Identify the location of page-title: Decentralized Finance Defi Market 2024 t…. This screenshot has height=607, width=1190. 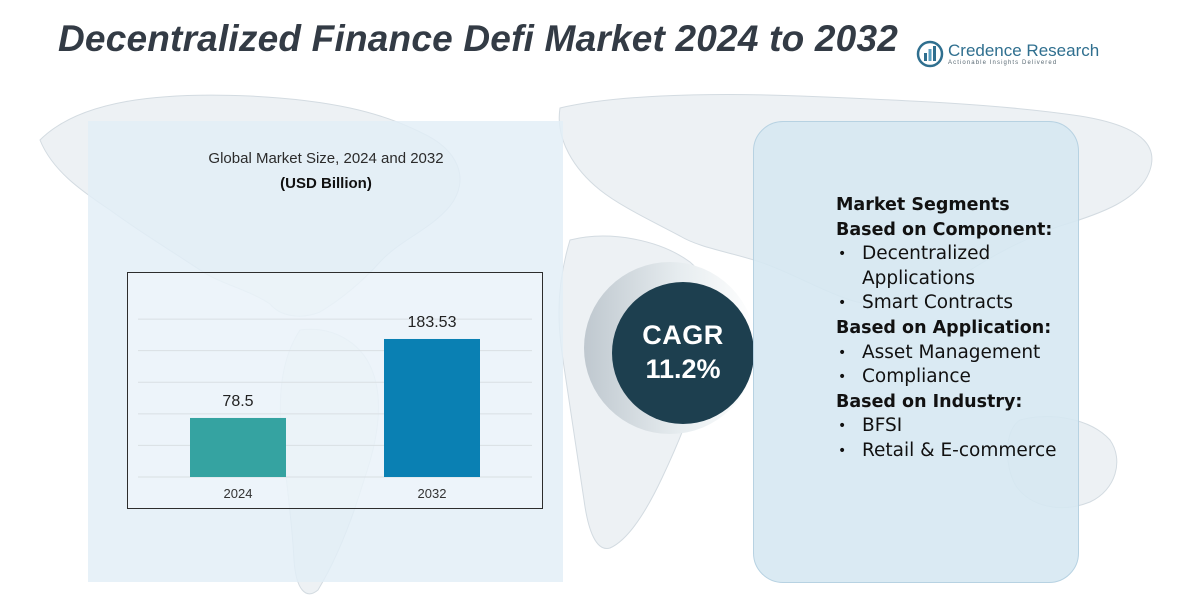
(478, 38).